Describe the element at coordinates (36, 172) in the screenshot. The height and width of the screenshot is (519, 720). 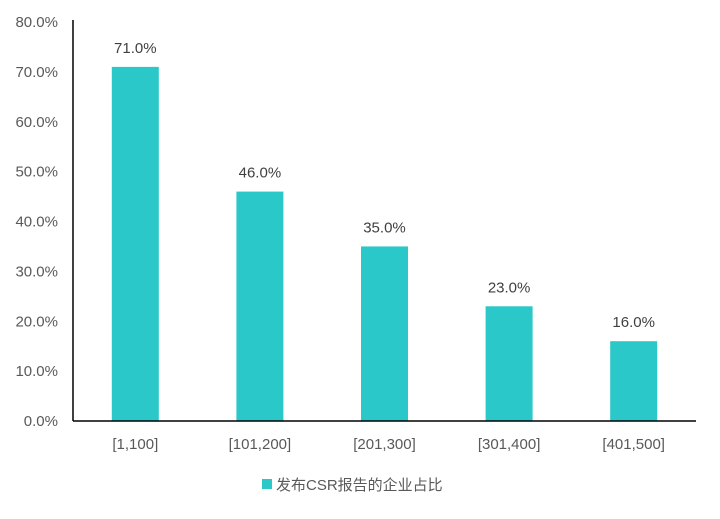
I see `y-tick-label: 50.0%` at that location.